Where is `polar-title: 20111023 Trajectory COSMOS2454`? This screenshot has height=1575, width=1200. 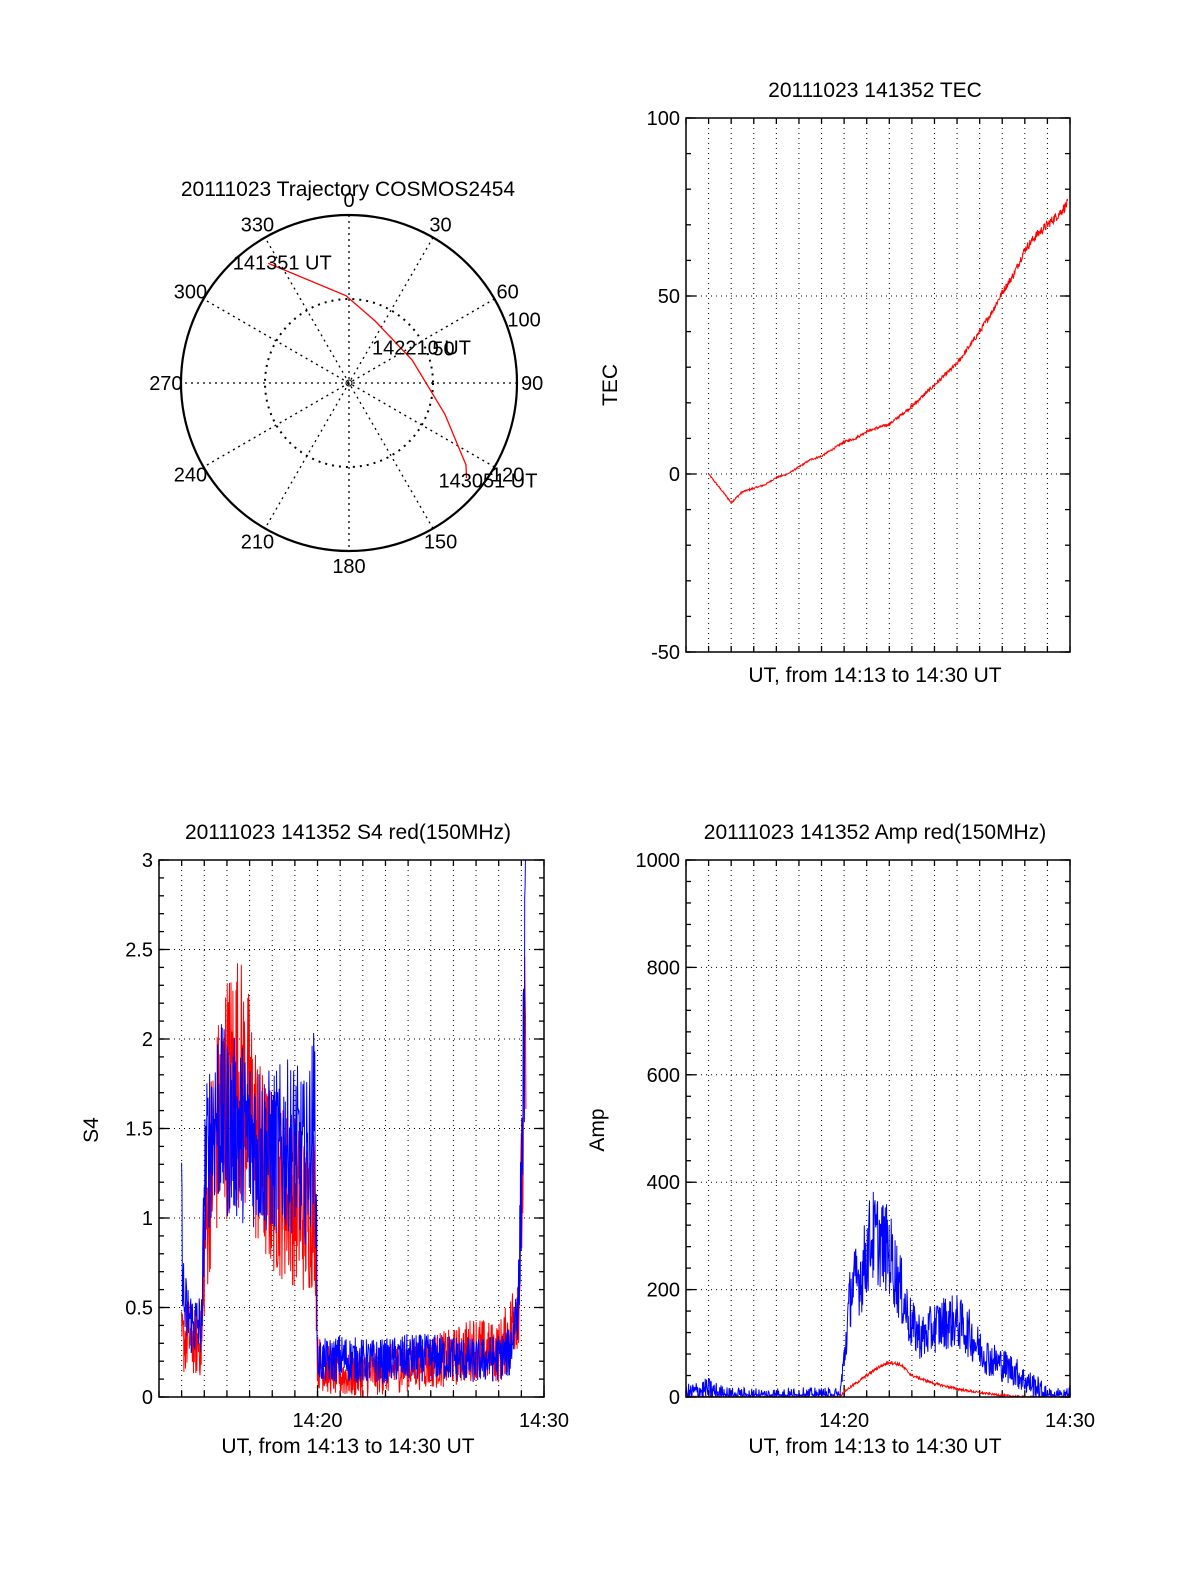
polar-title: 20111023 Trajectory COSMOS2454 is located at coordinates (348, 189).